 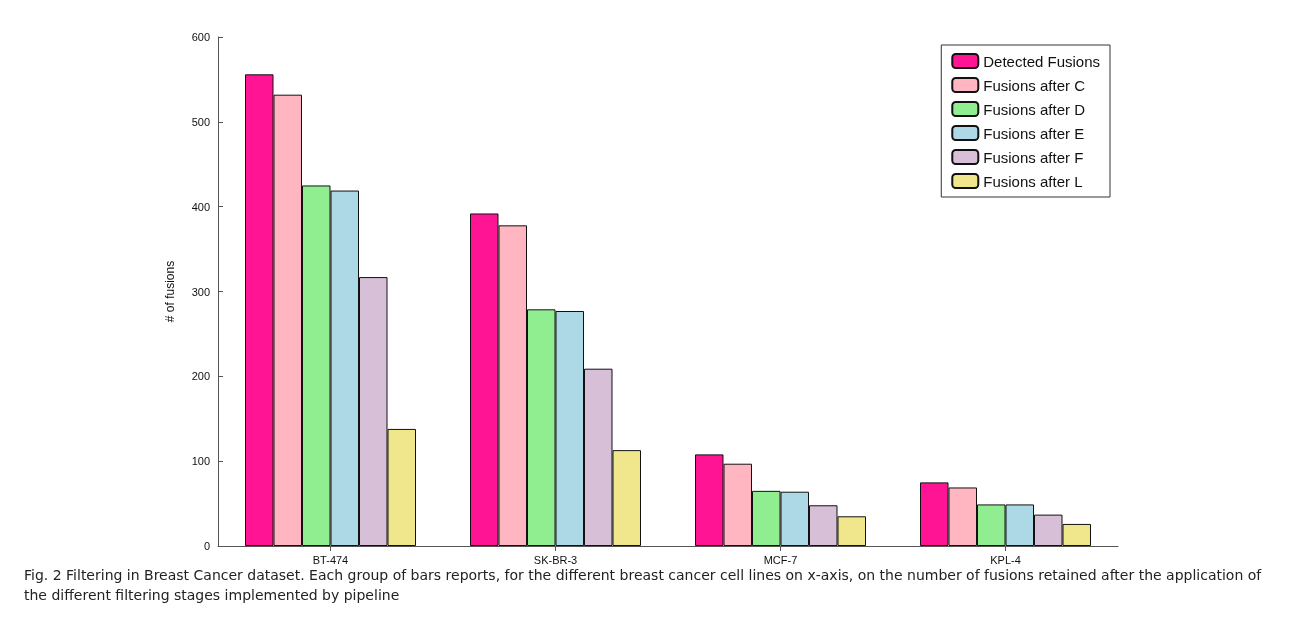 I want to click on y-tick-label: 600, so click(x=200, y=37).